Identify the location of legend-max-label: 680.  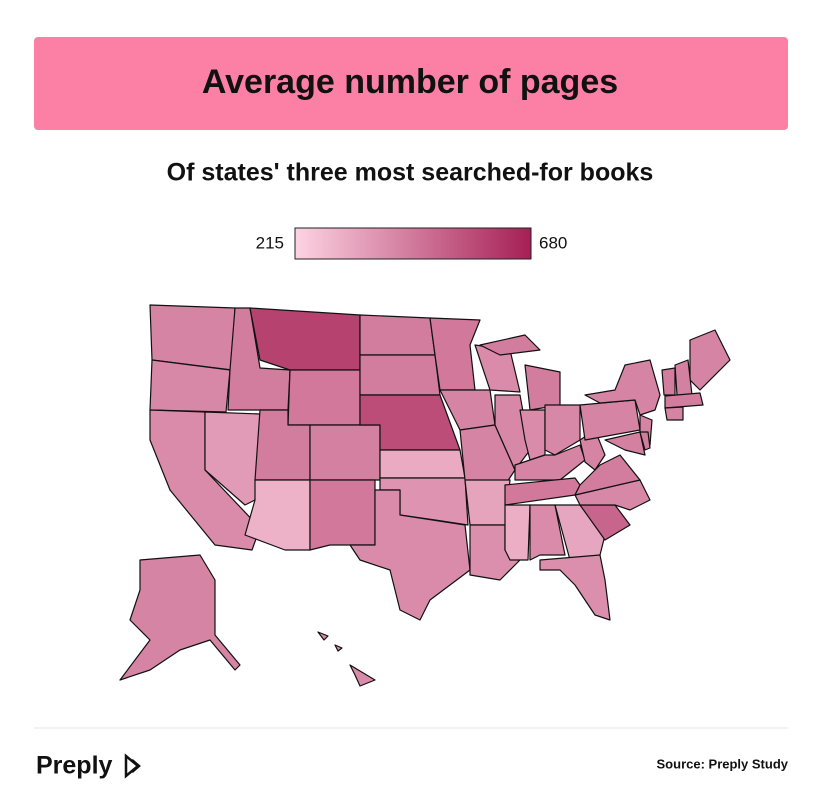
(553, 242).